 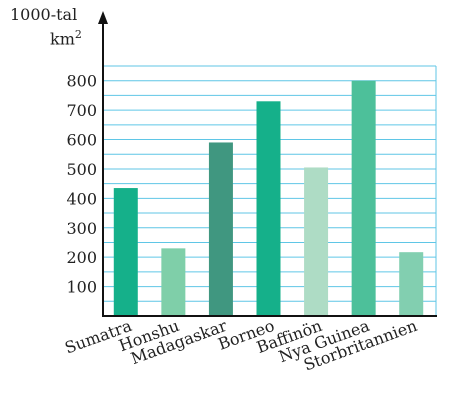 I want to click on bar-madagaskar, so click(x=220, y=229).